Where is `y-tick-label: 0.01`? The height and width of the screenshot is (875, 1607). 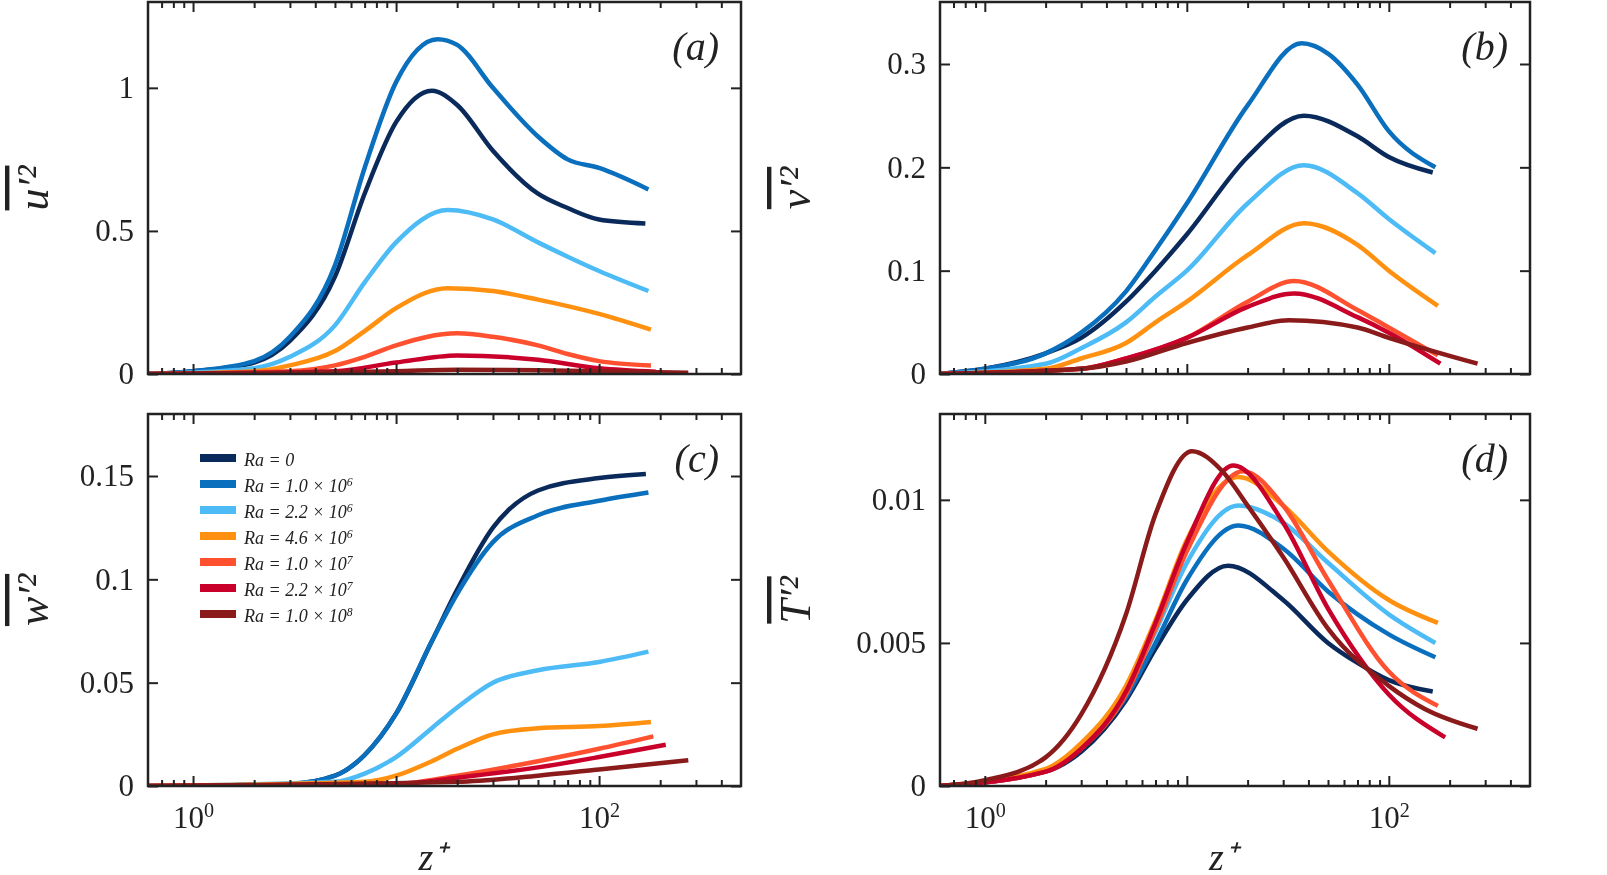
y-tick-label: 0.01 is located at coordinates (898, 500).